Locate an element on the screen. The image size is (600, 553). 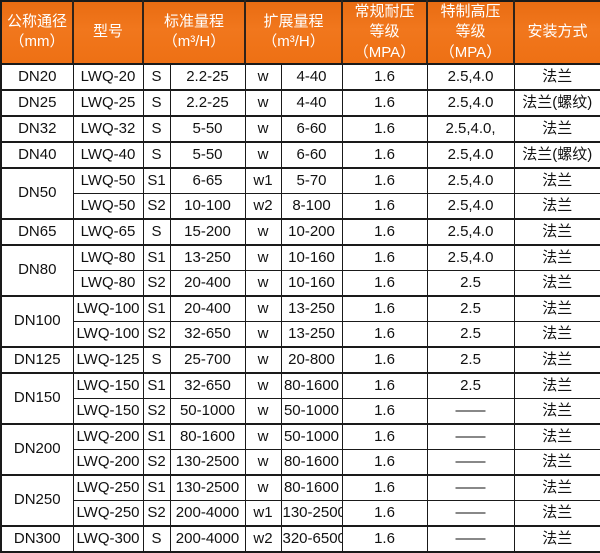
header-model: 型号 is located at coordinates (107, 33).